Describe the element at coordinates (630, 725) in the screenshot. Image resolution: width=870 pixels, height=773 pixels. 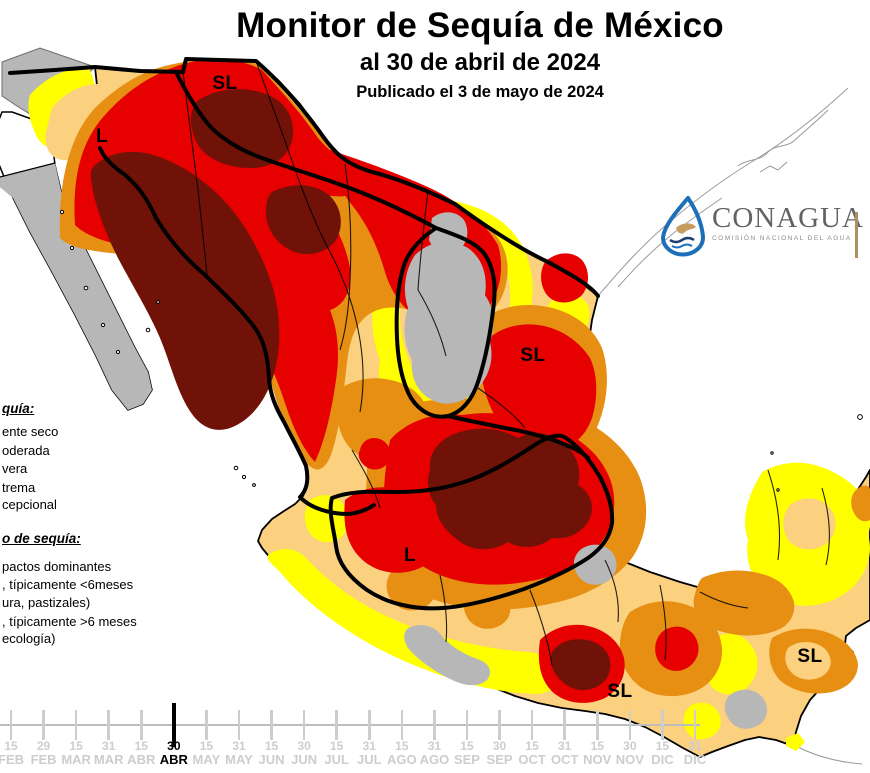
I see `timeline-tick-30-NOV` at that location.